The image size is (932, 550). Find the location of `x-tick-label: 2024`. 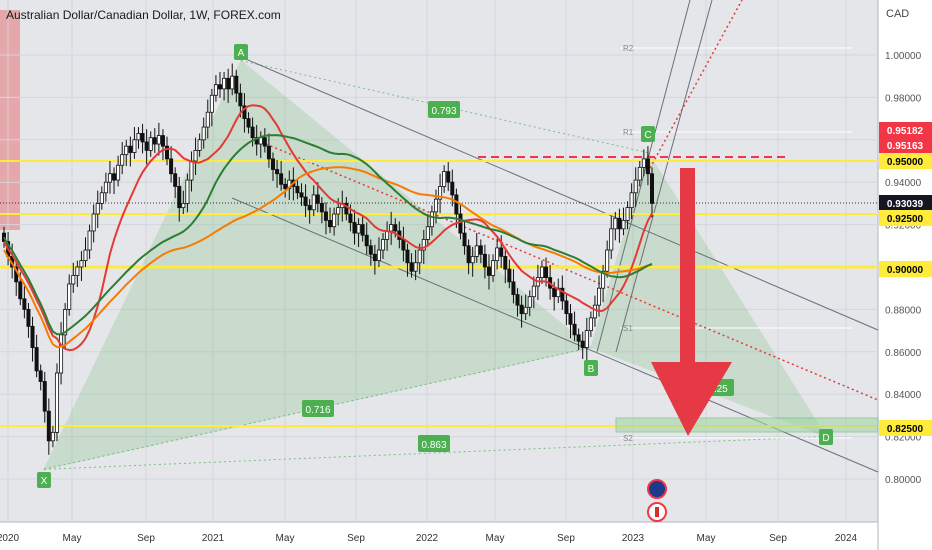

x-tick-label: 2024 is located at coordinates (846, 538).